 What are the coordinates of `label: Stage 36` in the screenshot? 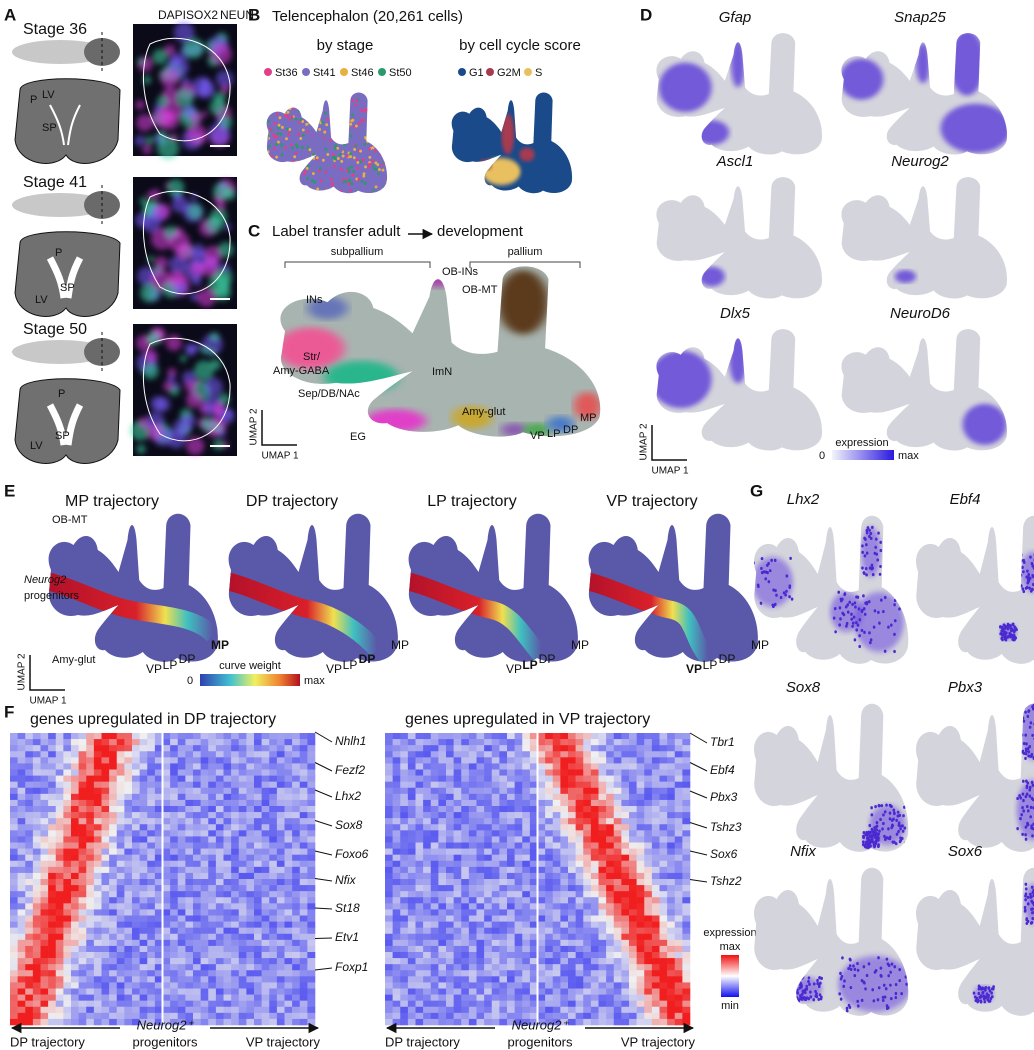 It's located at (55, 29).